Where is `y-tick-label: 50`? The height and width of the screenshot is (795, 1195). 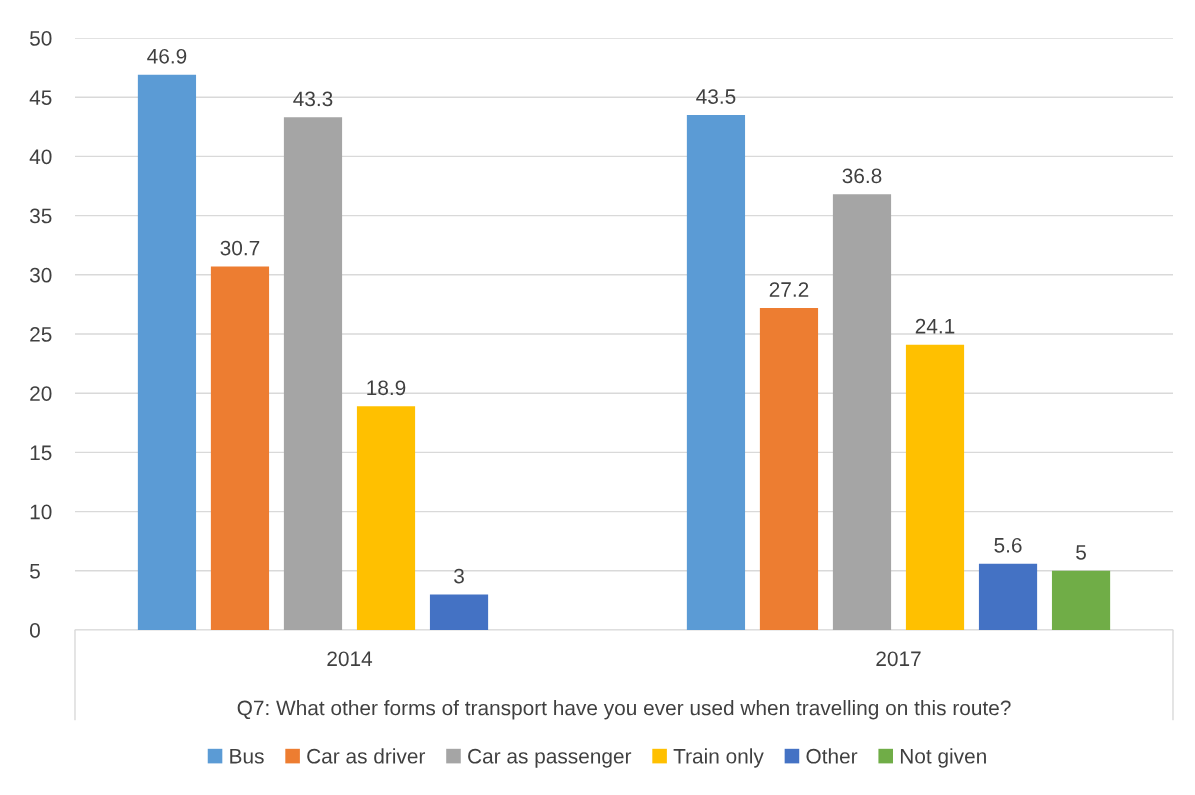 y-tick-label: 50 is located at coordinates (41, 38).